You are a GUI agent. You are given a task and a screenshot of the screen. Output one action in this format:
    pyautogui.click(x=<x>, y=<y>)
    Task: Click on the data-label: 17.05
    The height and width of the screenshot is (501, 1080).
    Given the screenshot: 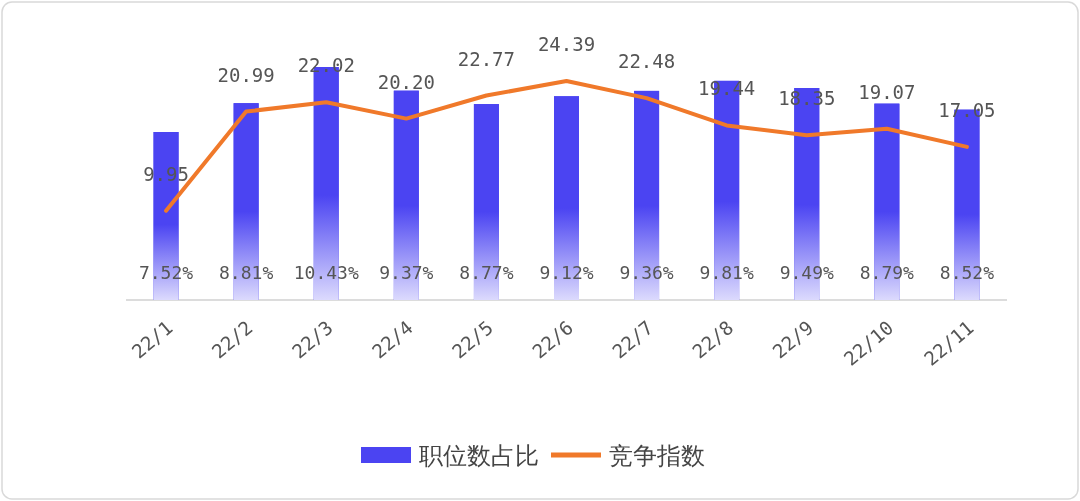 What is the action you would take?
    pyautogui.click(x=967, y=109)
    